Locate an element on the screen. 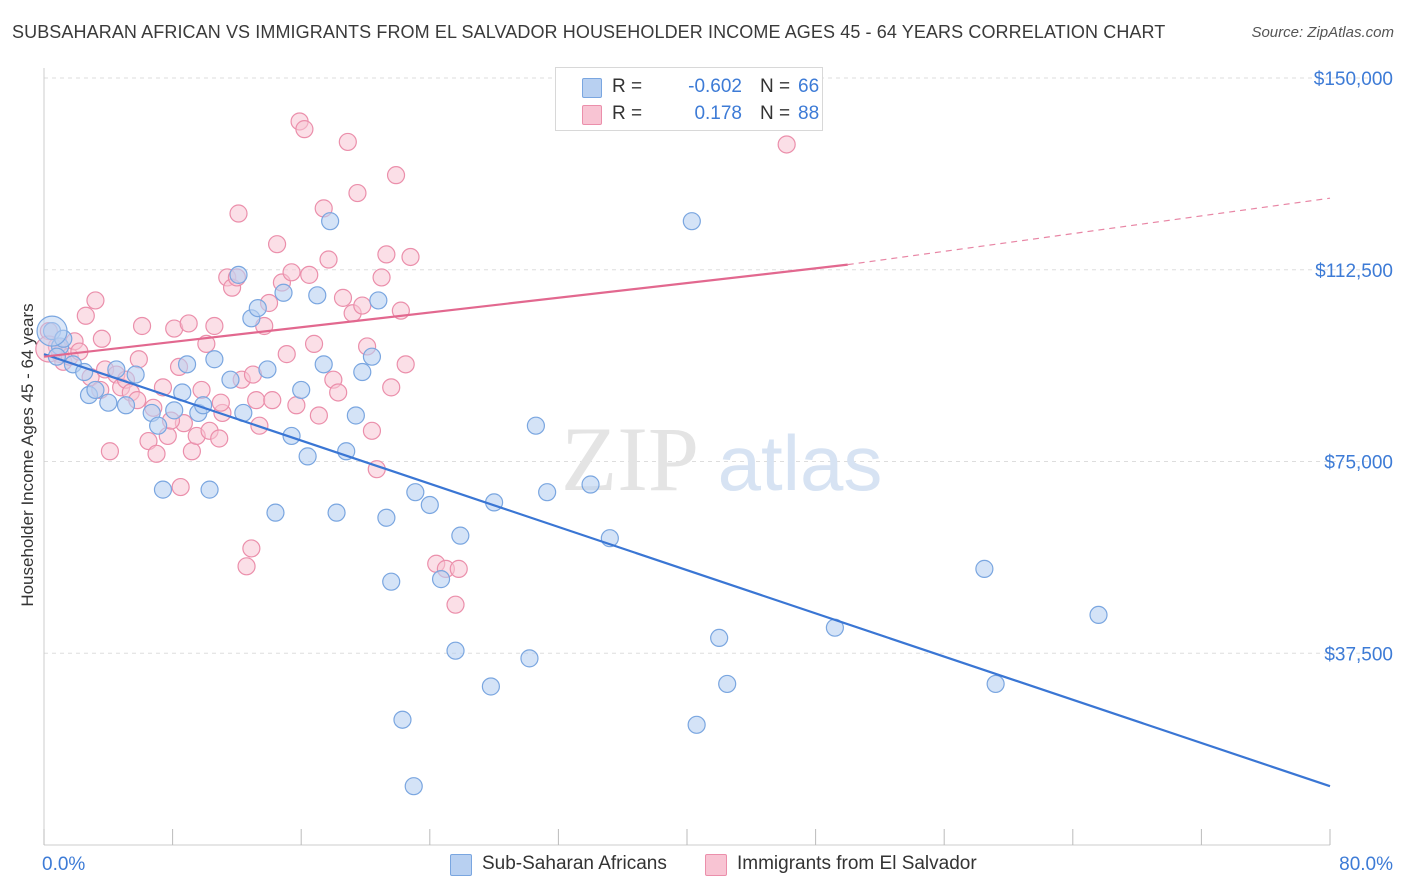  watermark-zip: ZIP is located at coordinates (630, 459).